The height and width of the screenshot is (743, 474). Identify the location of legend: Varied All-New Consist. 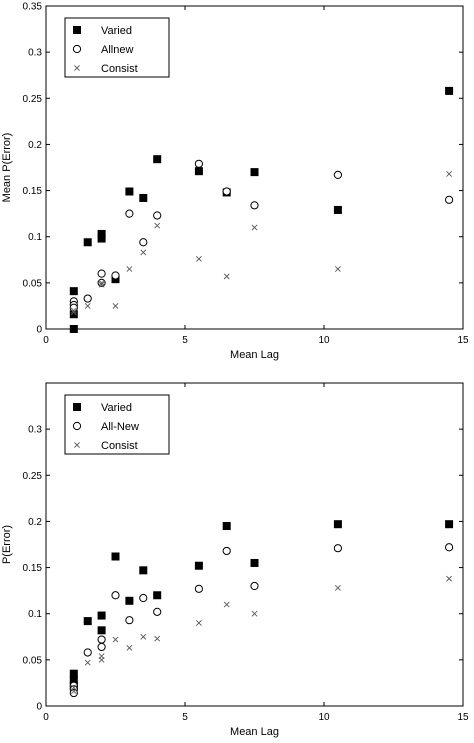
(117, 424).